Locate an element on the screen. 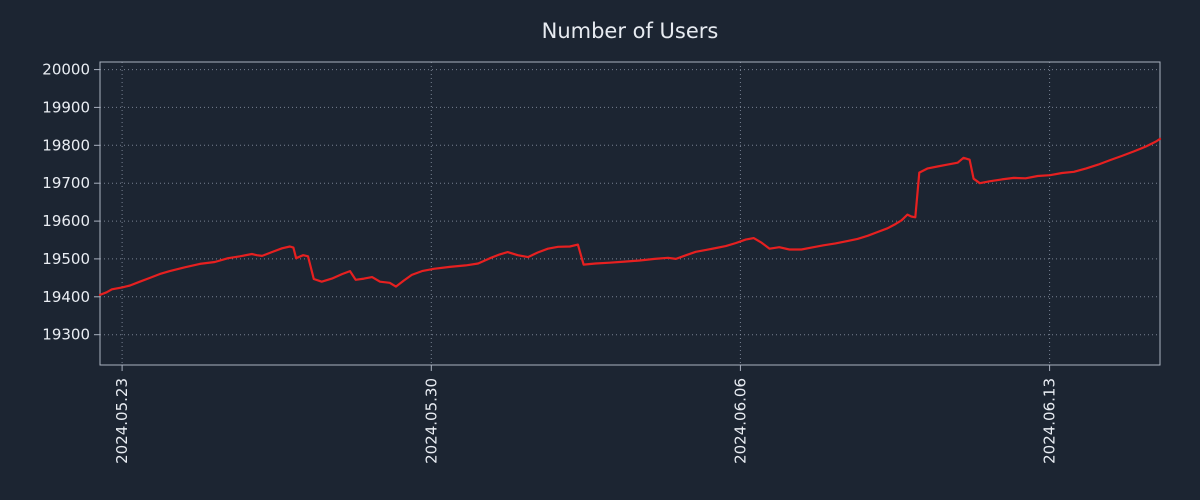 The height and width of the screenshot is (500, 1200). x-tick-label: 2024.05.23 is located at coordinates (122, 421).